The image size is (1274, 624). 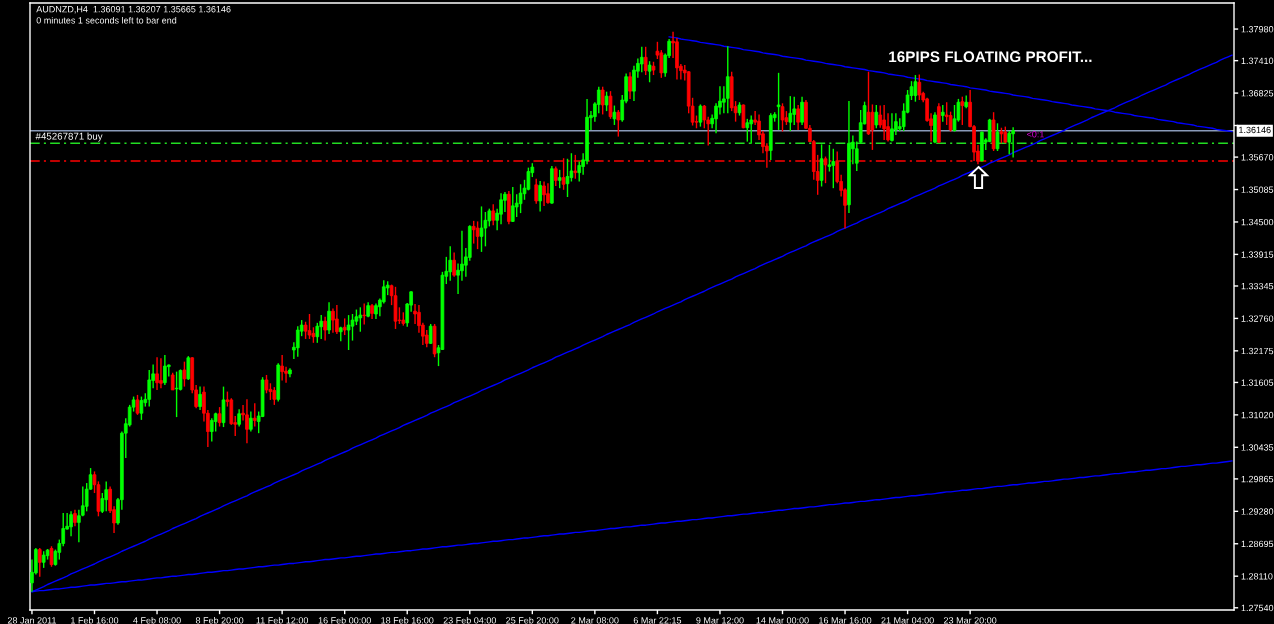 What do you see at coordinates (532, 620) in the screenshot?
I see `x-tick-label: 25 Feb 20:00` at bounding box center [532, 620].